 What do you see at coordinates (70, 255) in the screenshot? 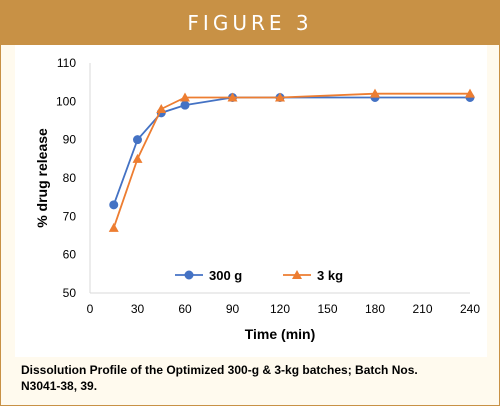
I see `y-tick-label: 60` at bounding box center [70, 255].